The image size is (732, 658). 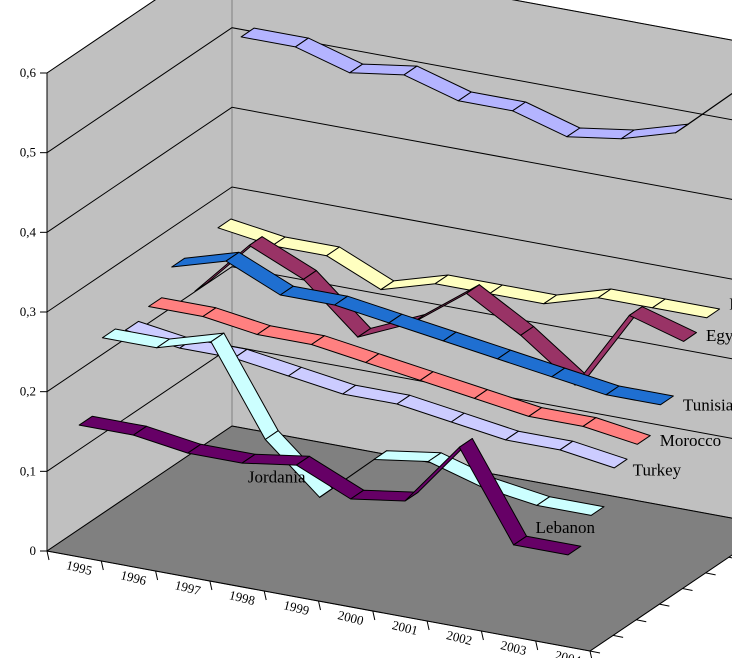 What do you see at coordinates (405, 627) in the screenshot?
I see `x-tick-label-2001: 2001` at bounding box center [405, 627].